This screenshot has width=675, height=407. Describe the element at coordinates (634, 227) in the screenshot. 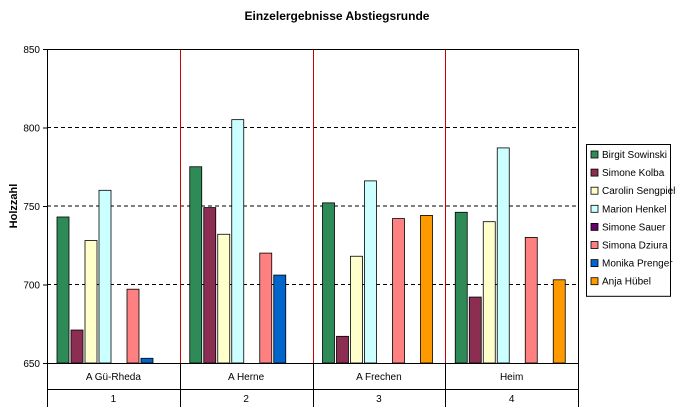

I see `legend-label: Simone Sauer` at that location.